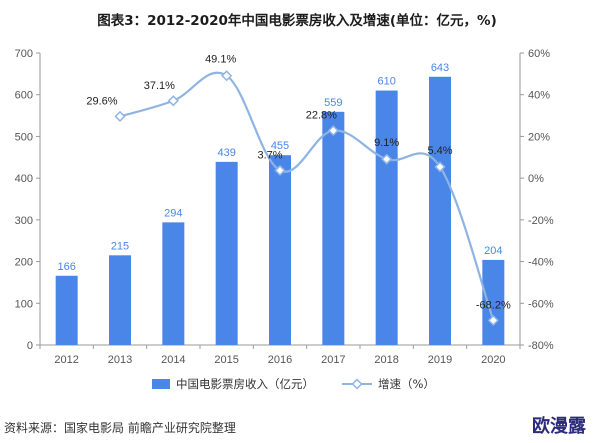 The image size is (594, 443). What do you see at coordinates (559, 426) in the screenshot?
I see `brand-logo: 欧漫露` at bounding box center [559, 426].